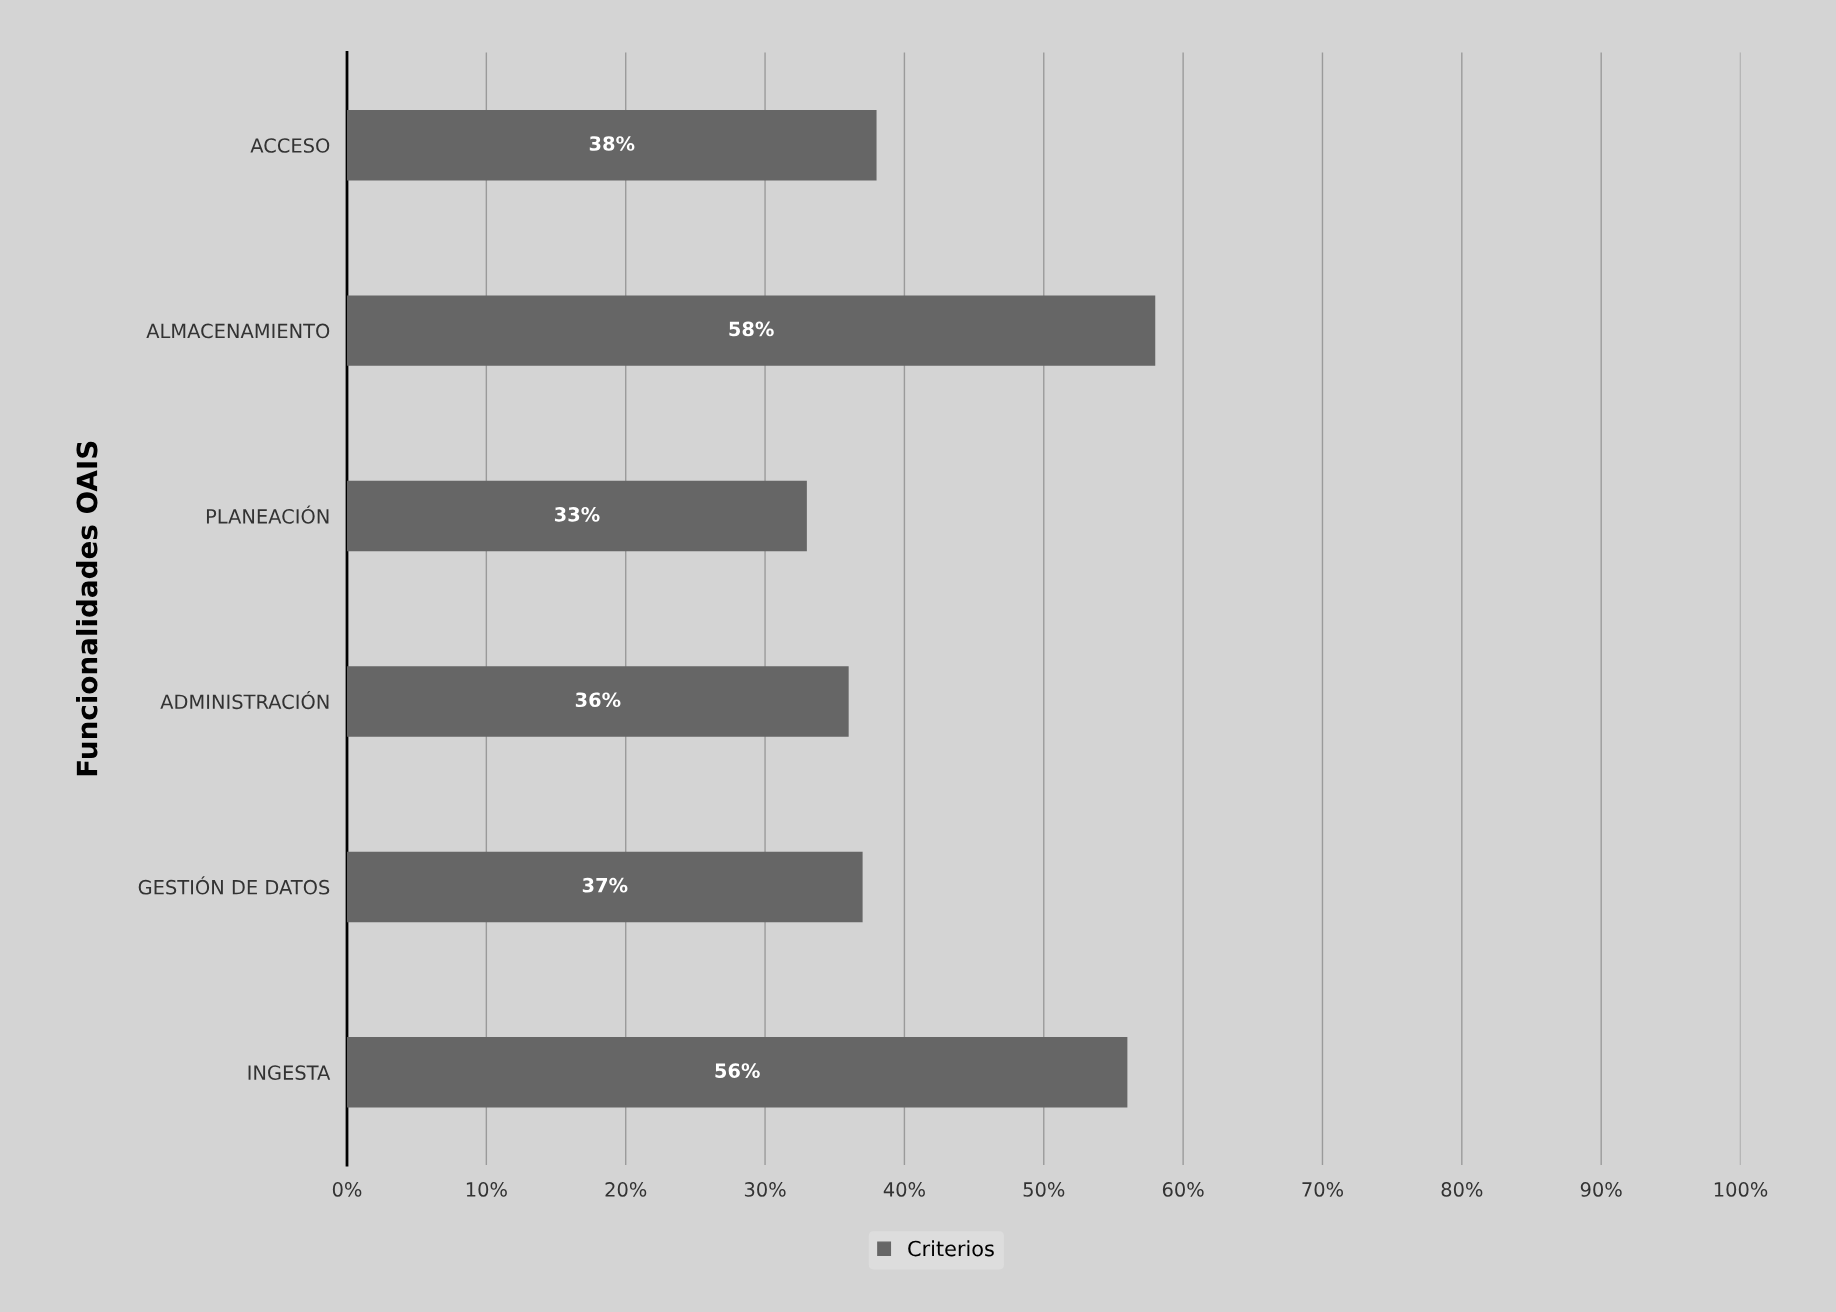 Image resolution: width=1836 pixels, height=1312 pixels. What do you see at coordinates (1601, 1189) in the screenshot?
I see `x-tick-label: 90%` at bounding box center [1601, 1189].